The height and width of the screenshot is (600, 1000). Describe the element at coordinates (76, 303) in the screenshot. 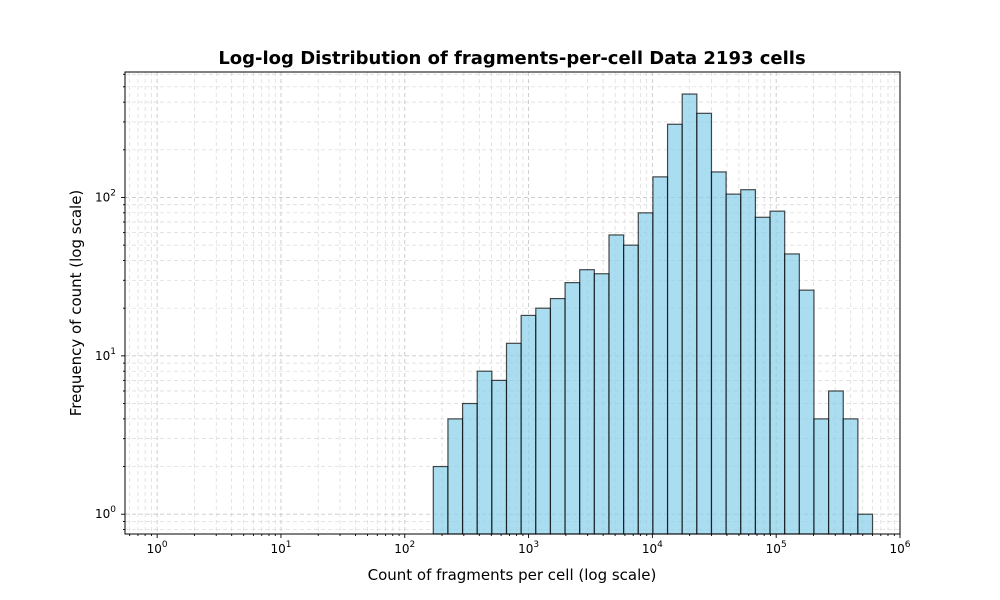

I see `y-axis-label: Frequency of count (log scale)` at that location.